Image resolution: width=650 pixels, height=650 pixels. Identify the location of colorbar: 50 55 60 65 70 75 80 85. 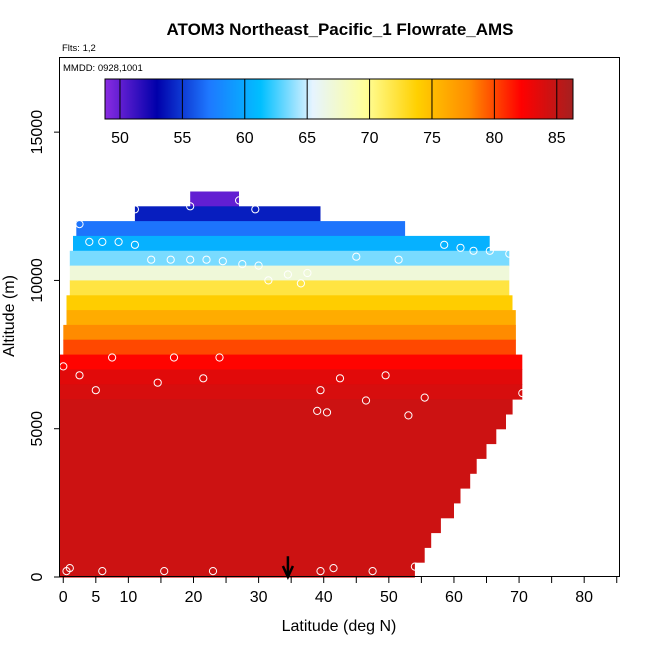
(339, 112).